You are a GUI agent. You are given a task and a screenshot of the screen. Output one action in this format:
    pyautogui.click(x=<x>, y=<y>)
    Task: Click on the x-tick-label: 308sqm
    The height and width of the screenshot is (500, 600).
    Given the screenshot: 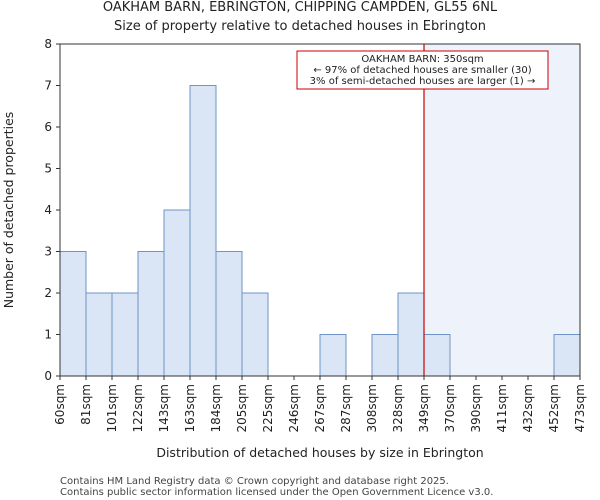 What is the action you would take?
    pyautogui.click(x=372, y=408)
    